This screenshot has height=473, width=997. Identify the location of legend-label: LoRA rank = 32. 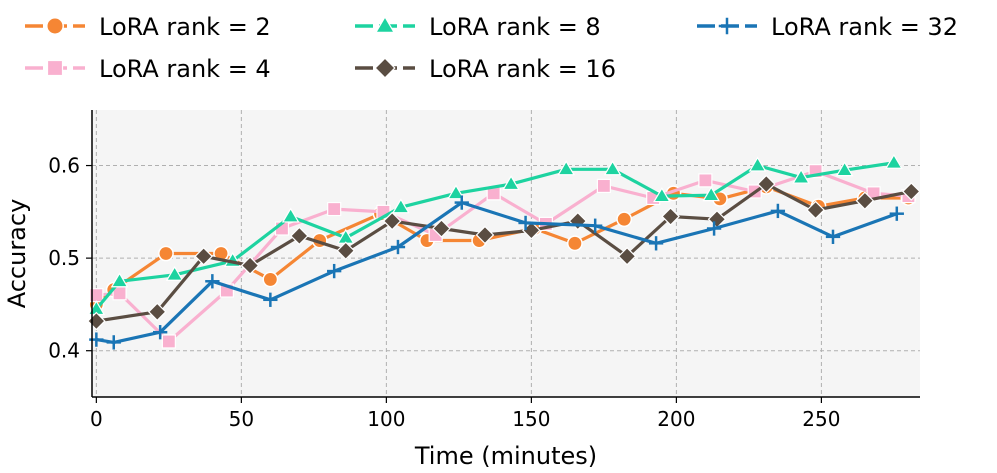
(864, 27).